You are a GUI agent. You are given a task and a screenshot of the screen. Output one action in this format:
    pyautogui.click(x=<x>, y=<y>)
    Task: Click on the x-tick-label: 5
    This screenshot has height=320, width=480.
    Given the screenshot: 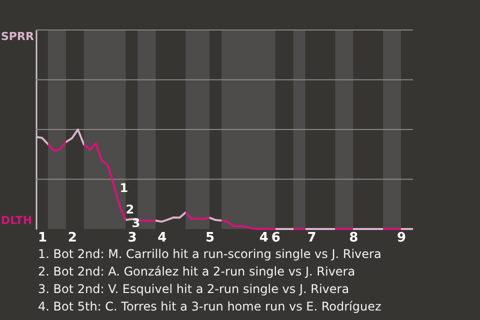 What is the action you would take?
    pyautogui.click(x=210, y=238)
    